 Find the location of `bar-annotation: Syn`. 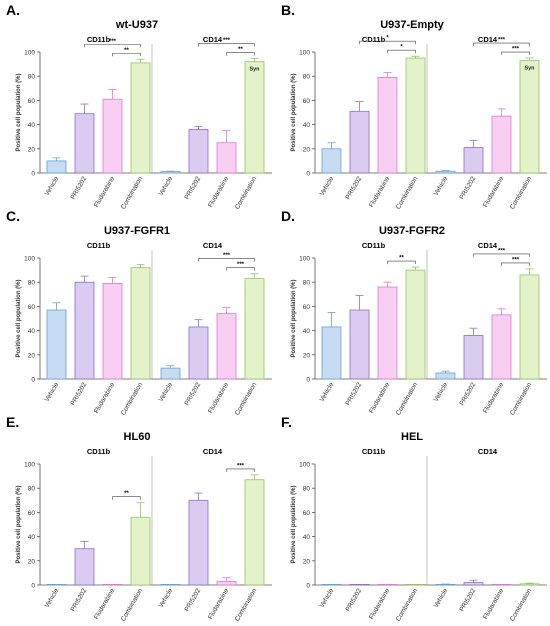

bar-annotation: Syn is located at coordinates (529, 68).